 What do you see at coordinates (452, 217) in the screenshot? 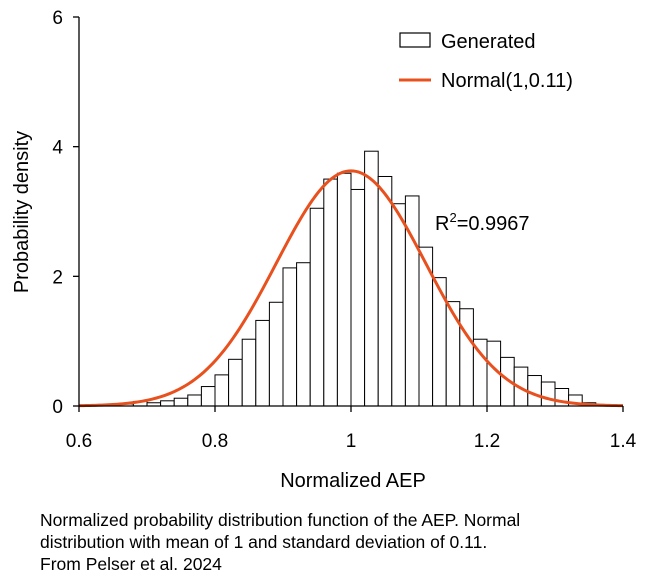
I see `r-squared-superscript: 2` at bounding box center [452, 217].